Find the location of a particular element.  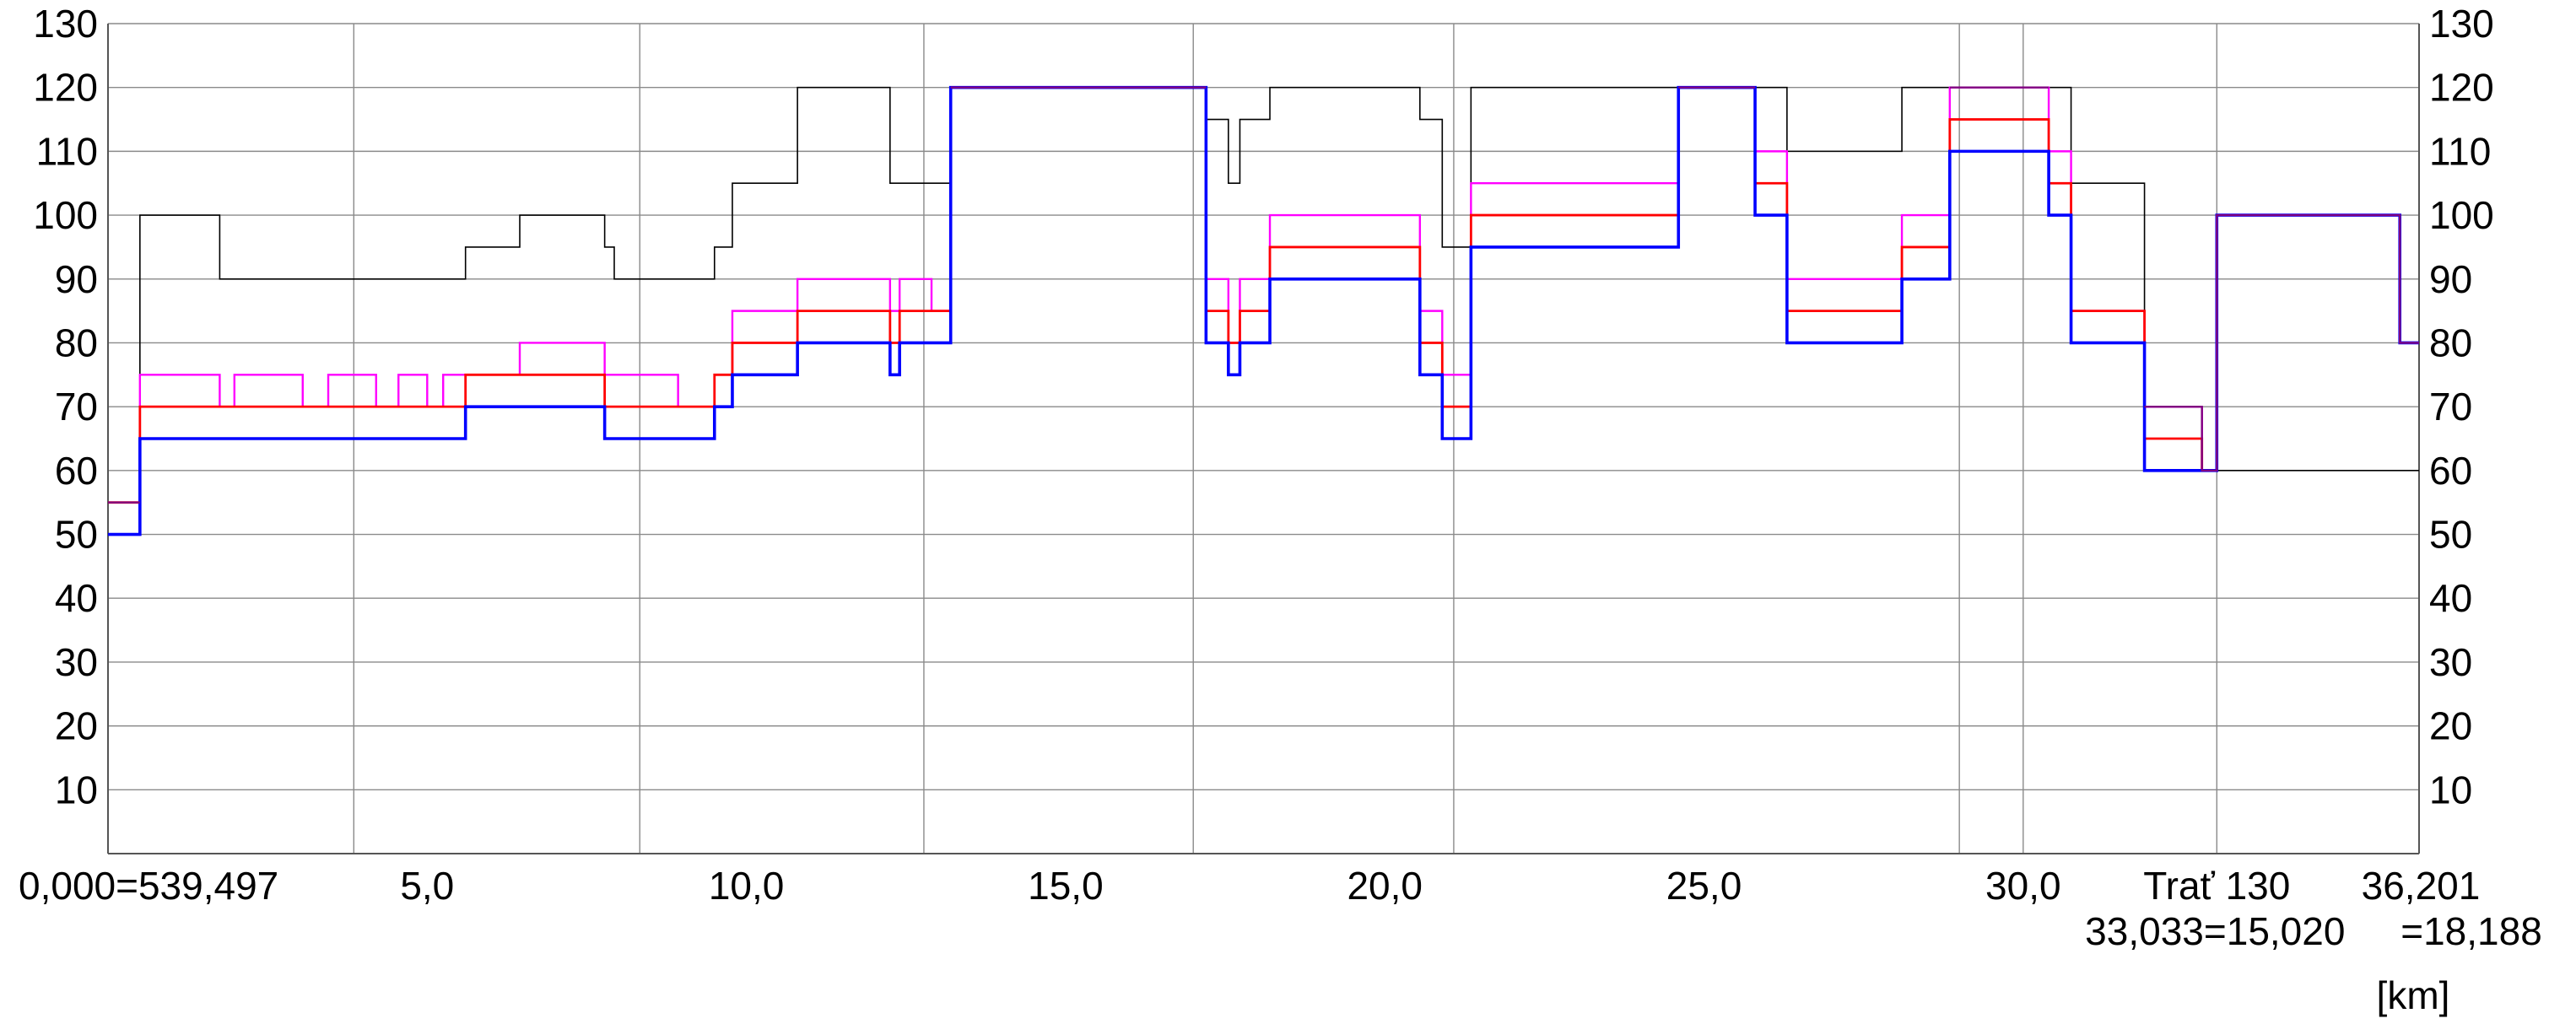

y-tick-right-90: 90 is located at coordinates (2450, 279).